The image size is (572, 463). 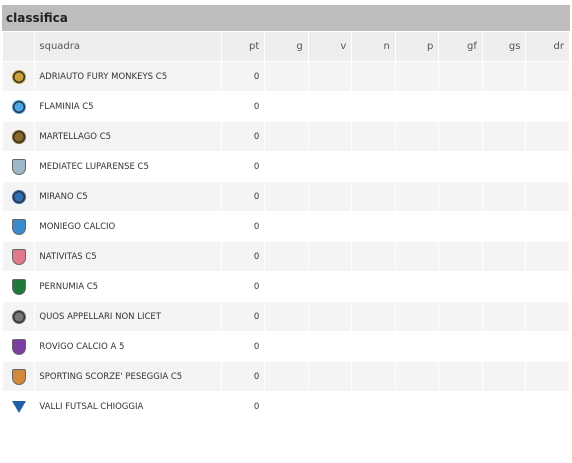 I want to click on standings-header: classifica, so click(x=286, y=18).